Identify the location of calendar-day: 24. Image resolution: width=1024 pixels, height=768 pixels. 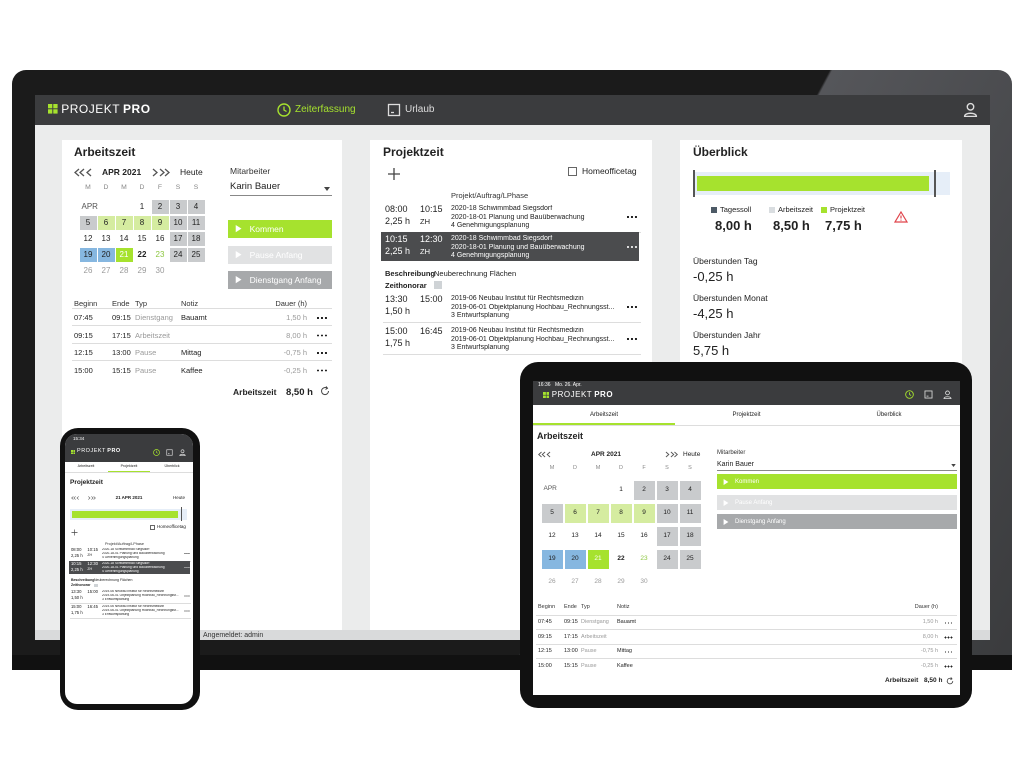
(178, 255).